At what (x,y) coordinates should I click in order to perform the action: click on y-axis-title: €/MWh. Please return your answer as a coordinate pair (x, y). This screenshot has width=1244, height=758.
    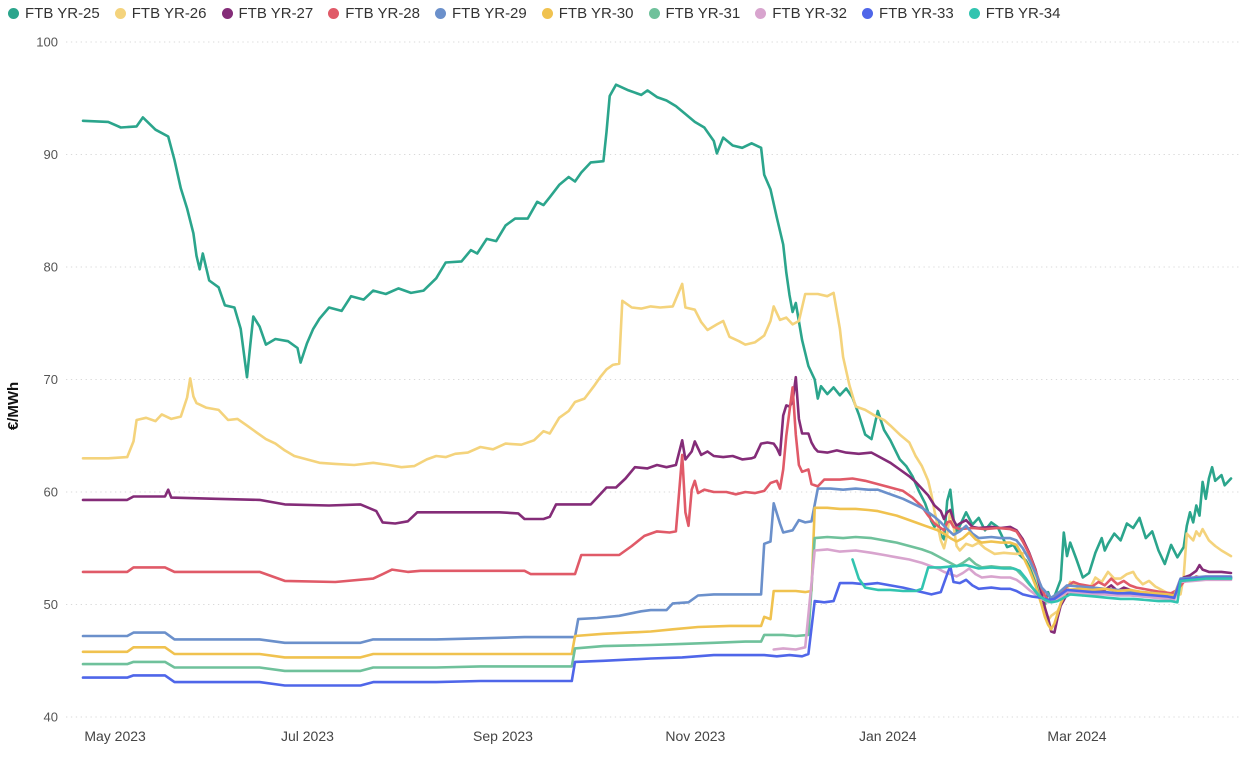
    Looking at the image, I should click on (13, 406).